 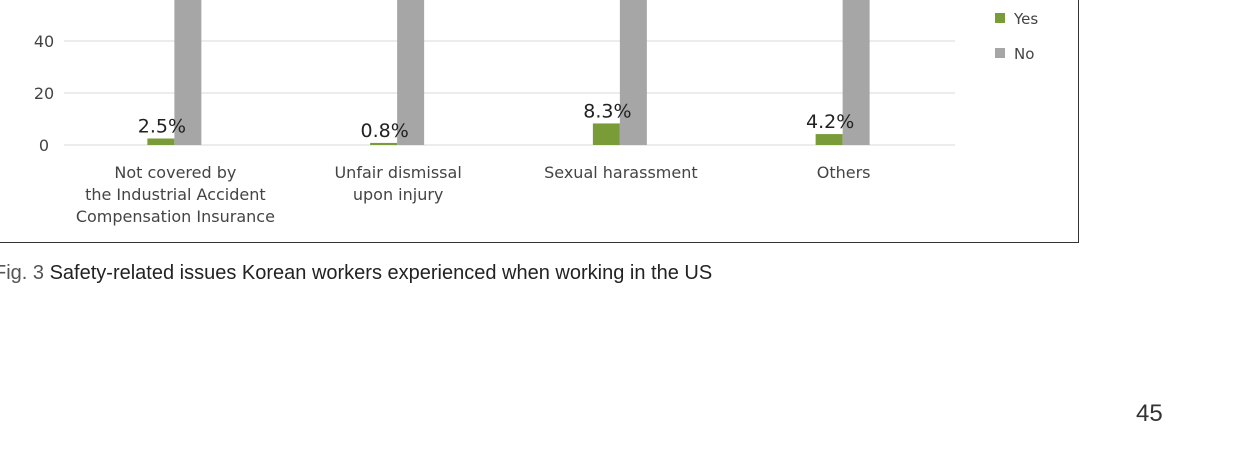 I want to click on legend-swatch-no, so click(x=1000, y=53).